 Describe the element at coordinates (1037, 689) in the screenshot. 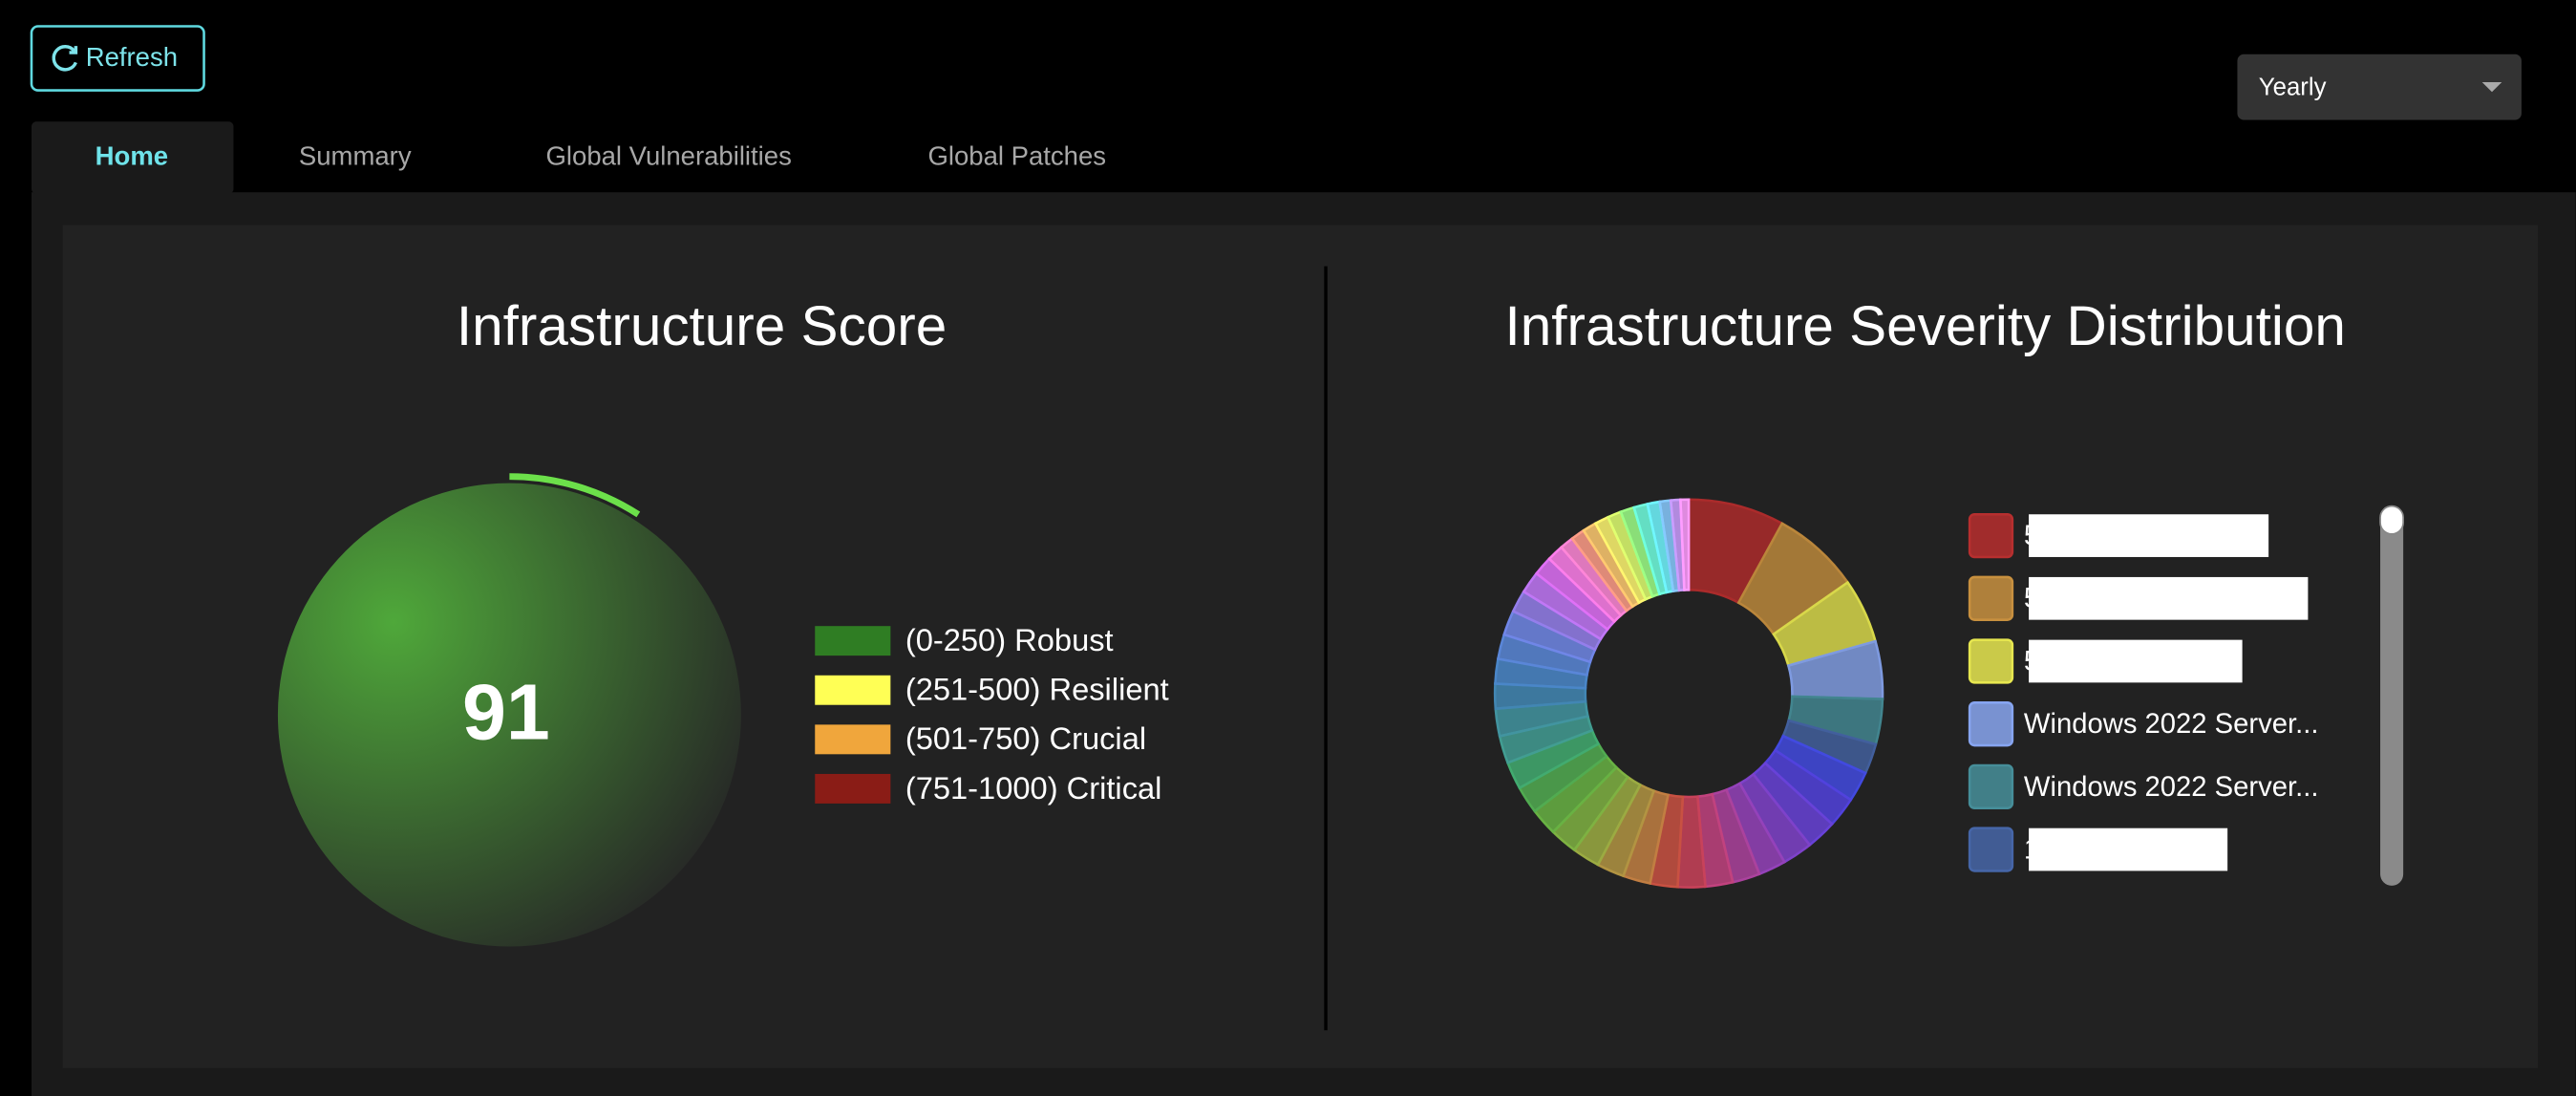

I see `legend-label: (251-500) Resilient` at that location.